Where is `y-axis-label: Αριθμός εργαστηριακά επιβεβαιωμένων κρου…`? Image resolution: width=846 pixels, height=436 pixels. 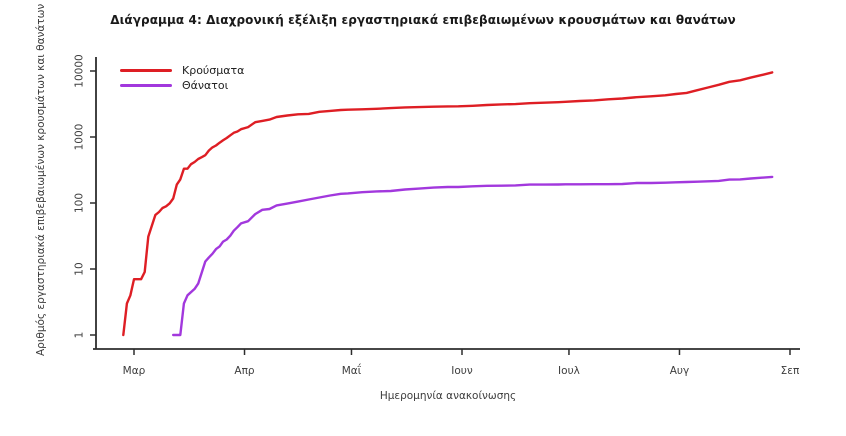 y-axis-label: Αριθμός εργαστηριακά επιβεβαιωμένων κρου… is located at coordinates (41, 179).